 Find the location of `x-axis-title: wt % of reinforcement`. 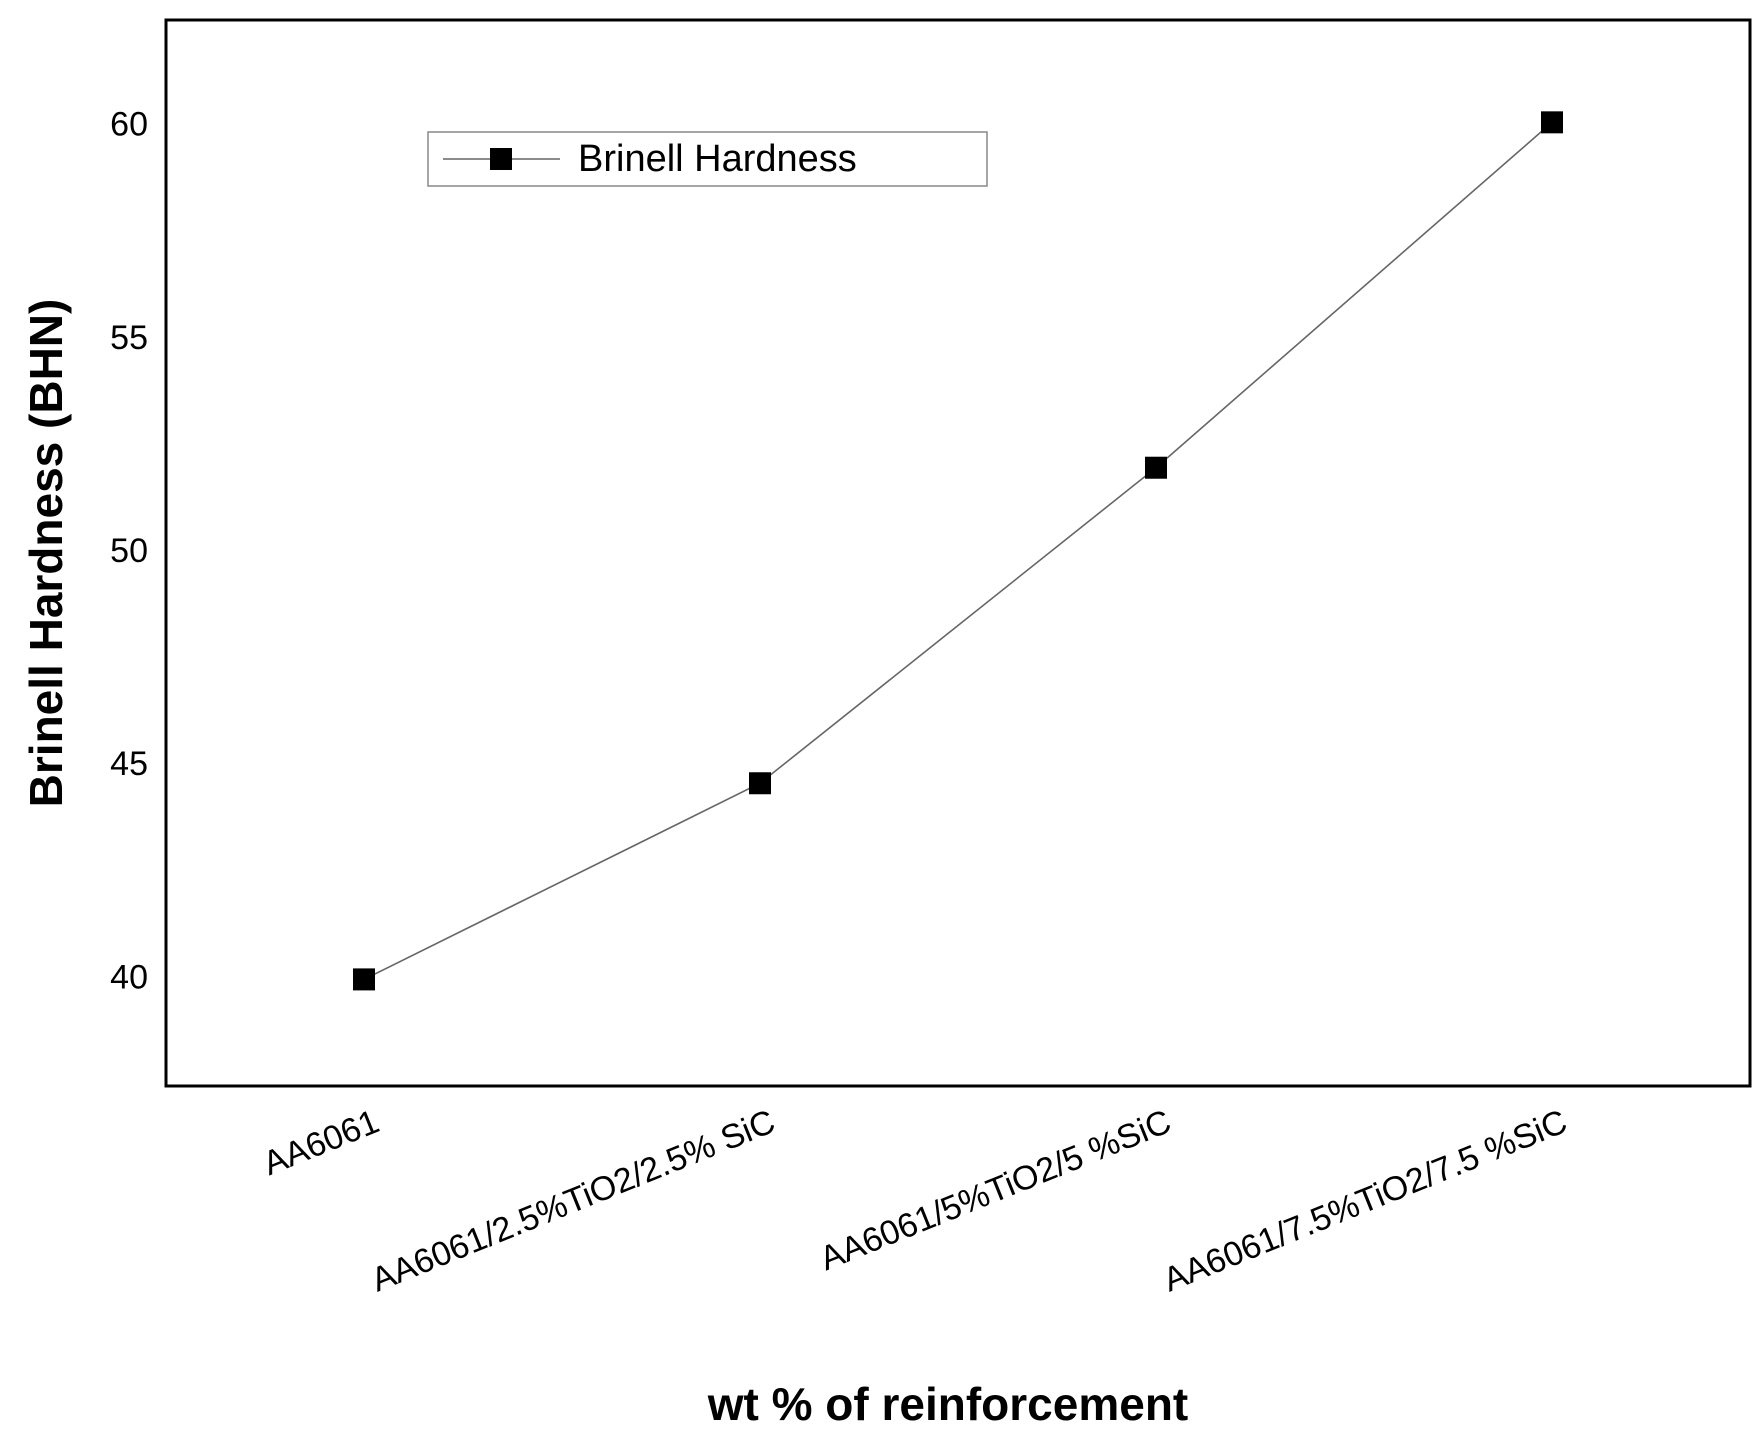

x-axis-title: wt % of reinforcement is located at coordinates (948, 1404).